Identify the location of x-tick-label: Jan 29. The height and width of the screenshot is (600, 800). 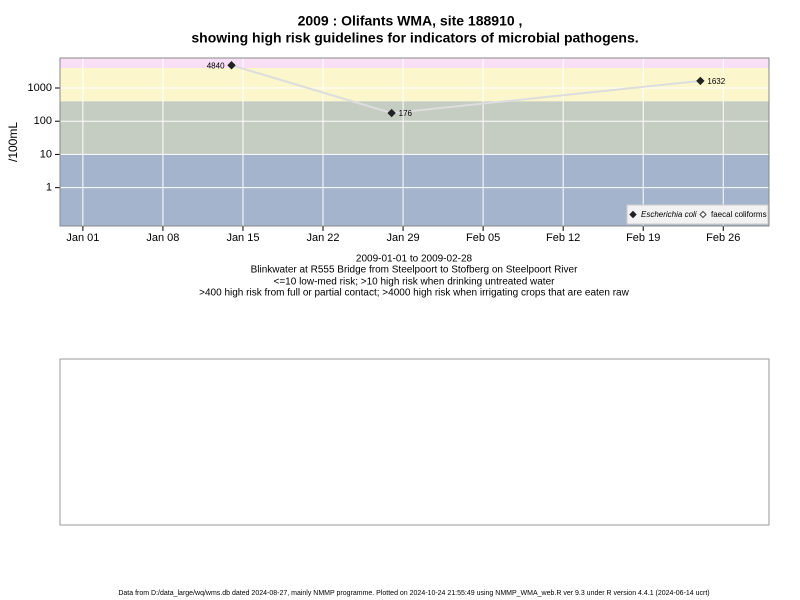
(403, 238).